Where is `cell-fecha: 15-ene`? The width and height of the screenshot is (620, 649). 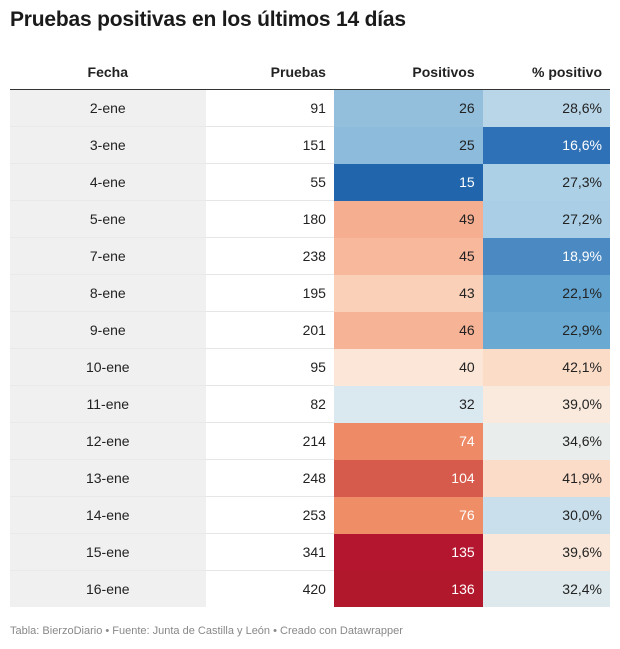 cell-fecha: 15-ene is located at coordinates (108, 552).